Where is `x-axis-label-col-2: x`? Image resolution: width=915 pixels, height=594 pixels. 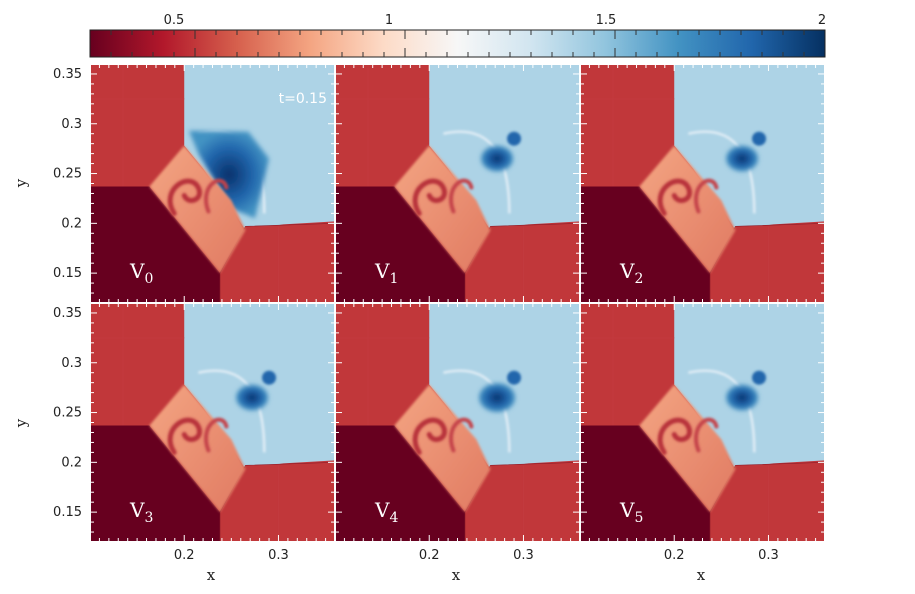 x-axis-label-col-2: x is located at coordinates (701, 575).